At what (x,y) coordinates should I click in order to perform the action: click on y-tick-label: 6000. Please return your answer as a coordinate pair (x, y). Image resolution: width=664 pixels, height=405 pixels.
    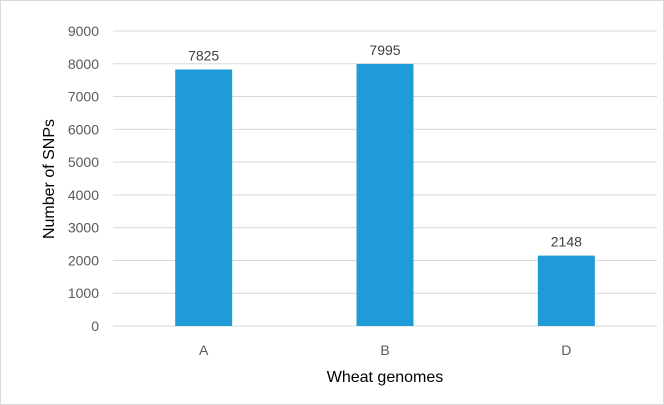
    Looking at the image, I should click on (83, 129).